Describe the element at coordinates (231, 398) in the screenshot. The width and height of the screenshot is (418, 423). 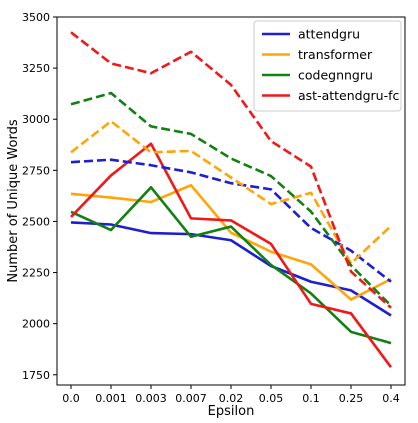
I see `x-tick-label: 0.02` at that location.